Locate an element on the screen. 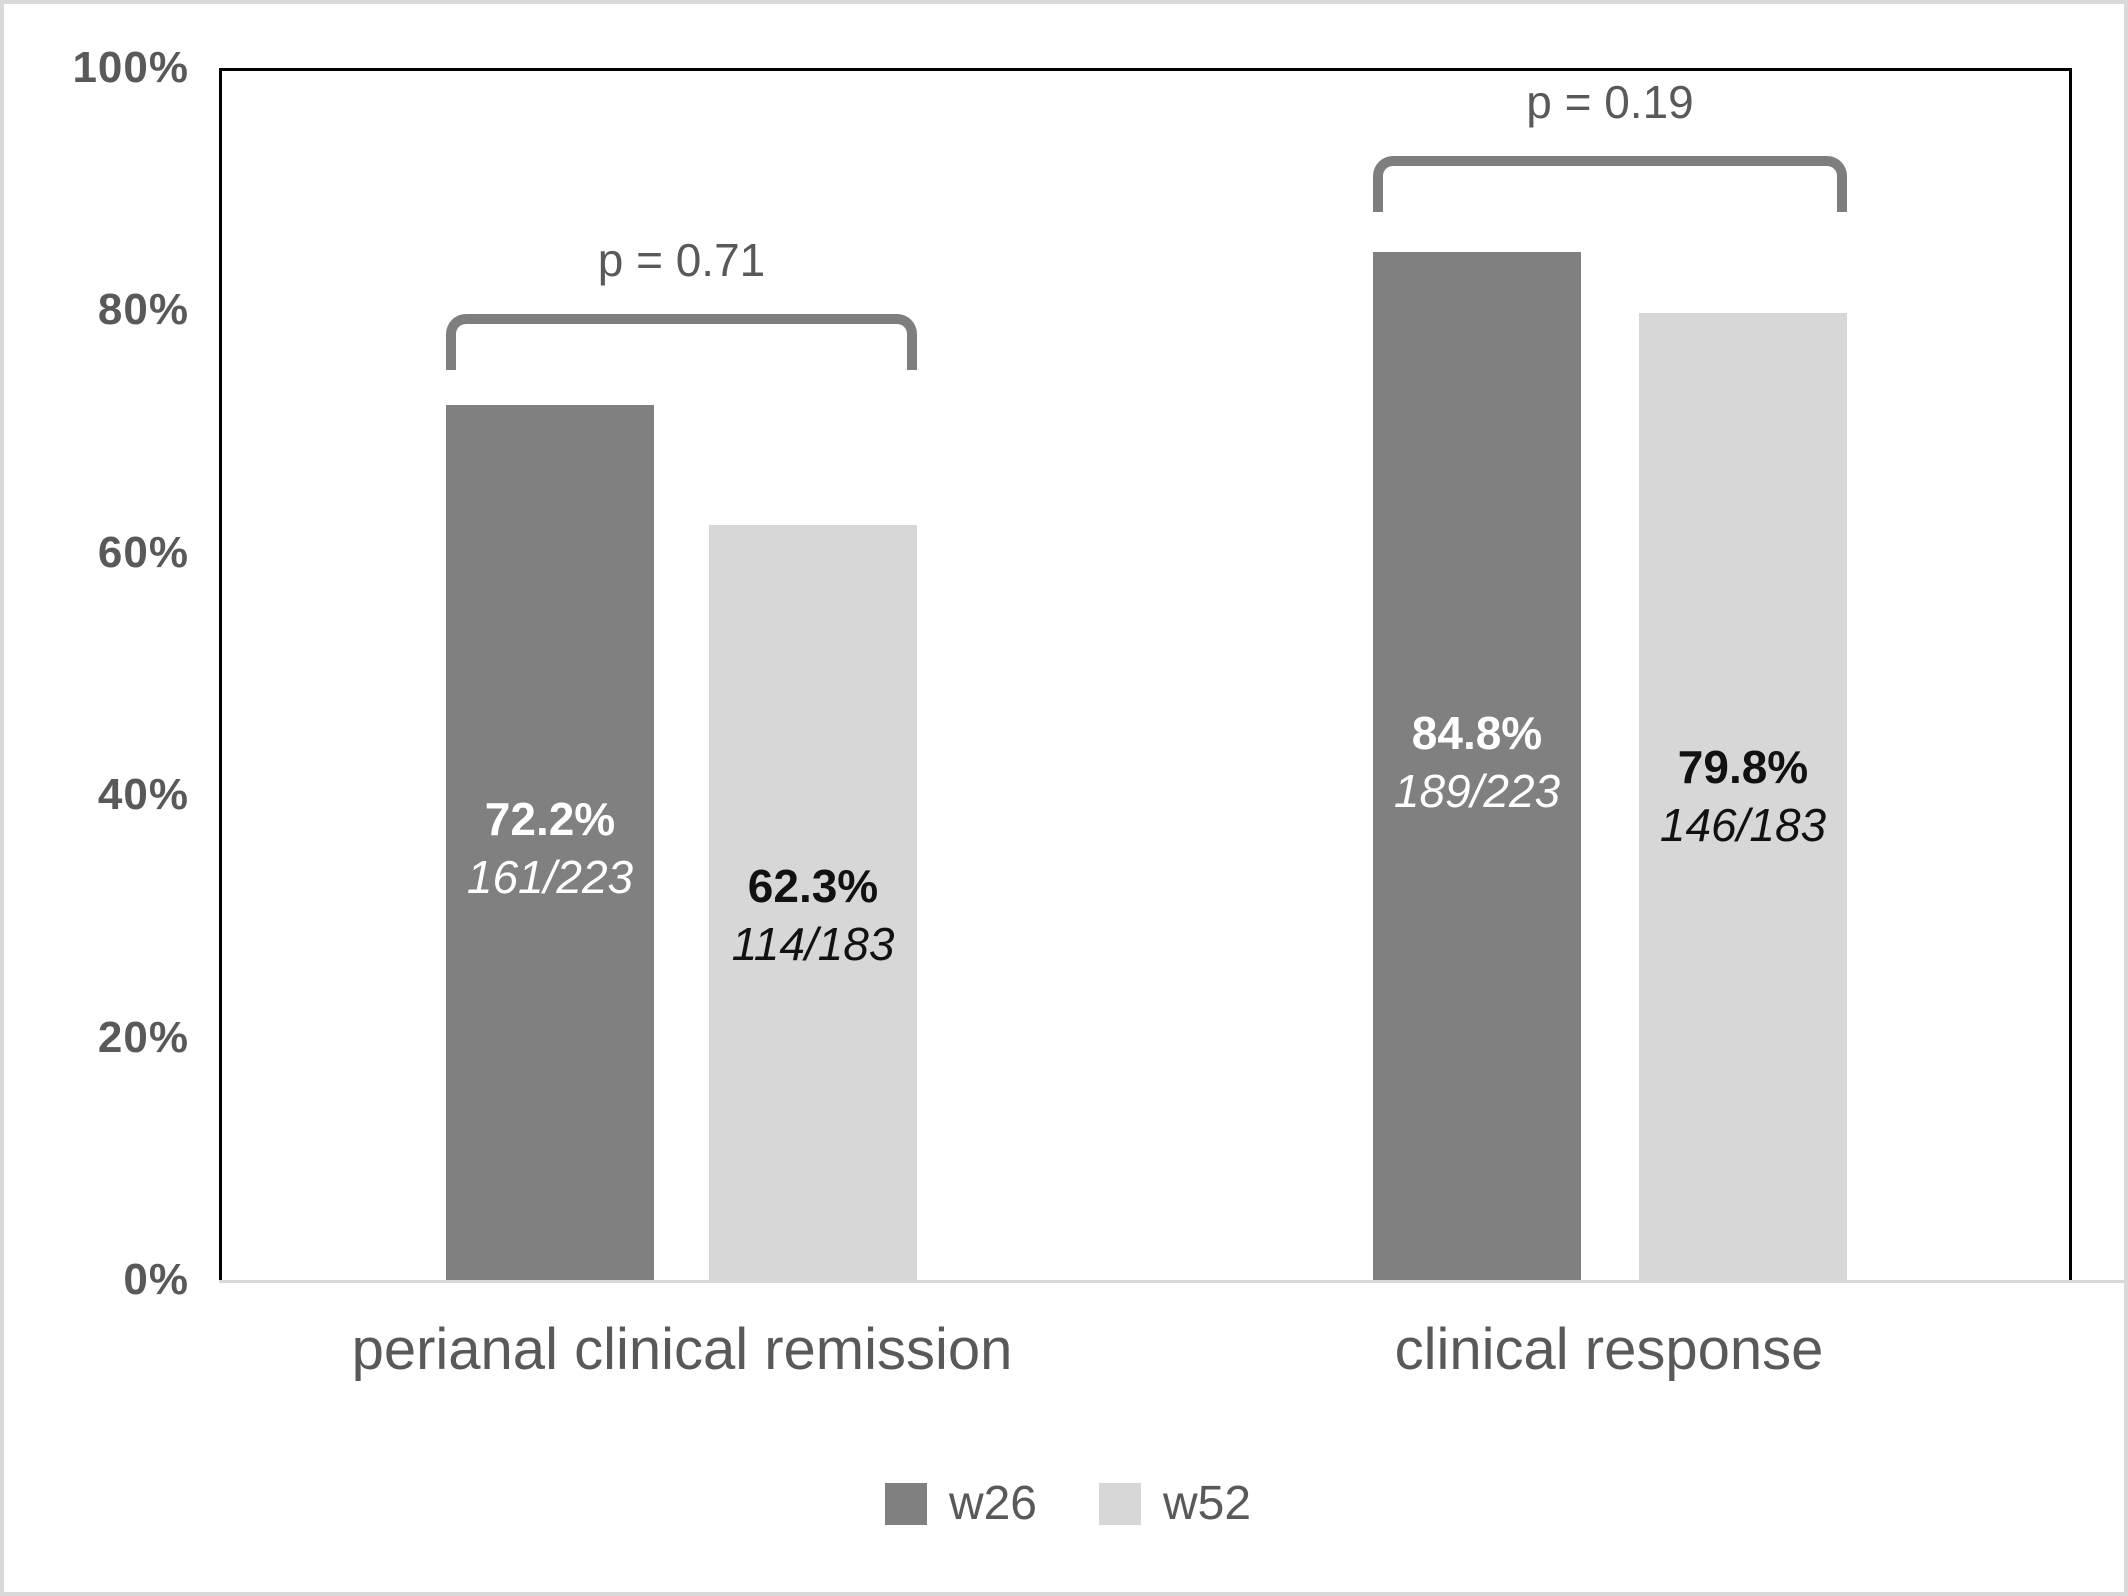  bar-w52-clinical-response: 79.8% 146/183 is located at coordinates (1743, 796).